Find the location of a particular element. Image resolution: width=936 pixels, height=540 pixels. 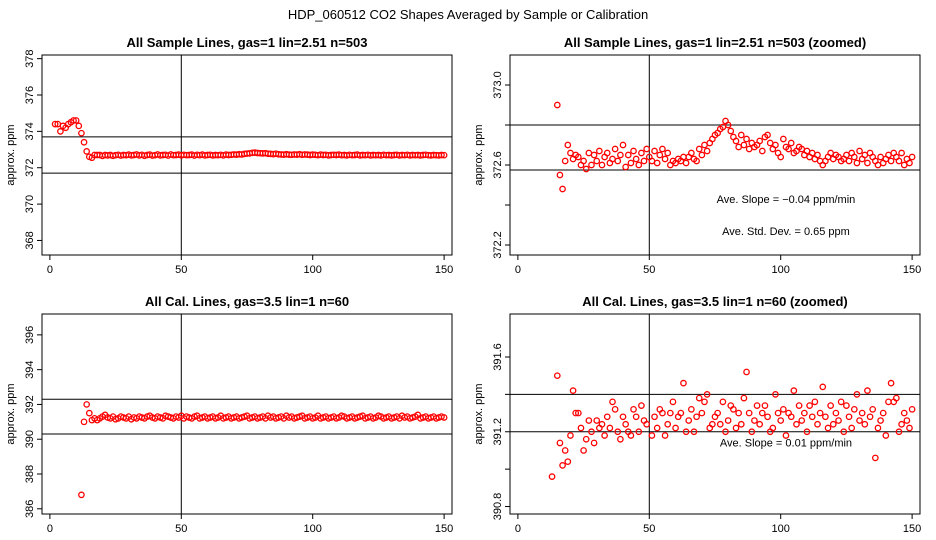

y-tick-label: 374 is located at coordinates (30, 131).